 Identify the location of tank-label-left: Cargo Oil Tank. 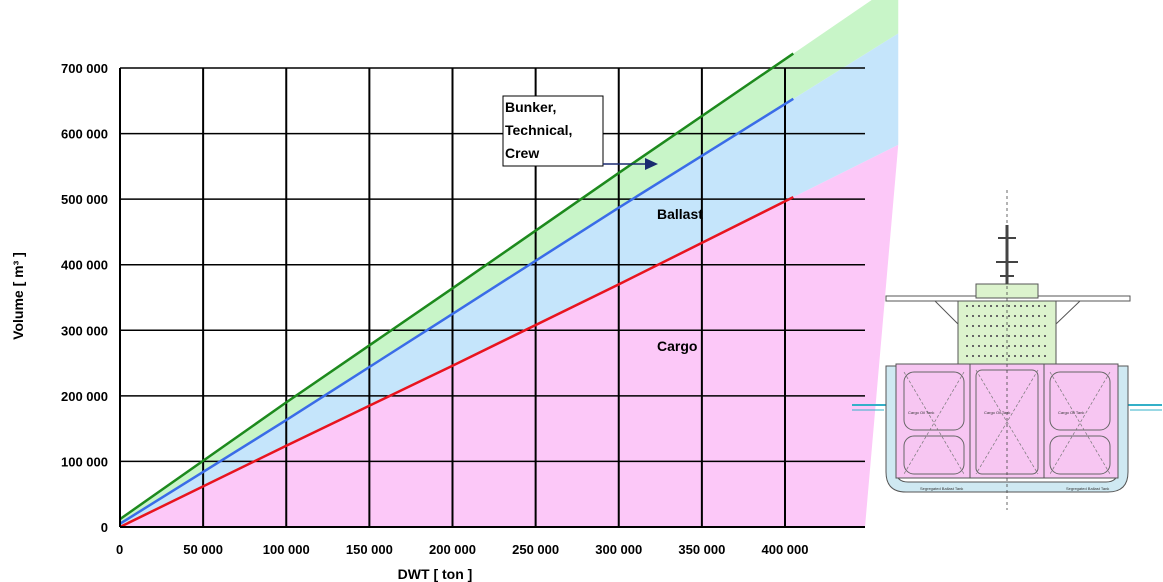
(921, 412).